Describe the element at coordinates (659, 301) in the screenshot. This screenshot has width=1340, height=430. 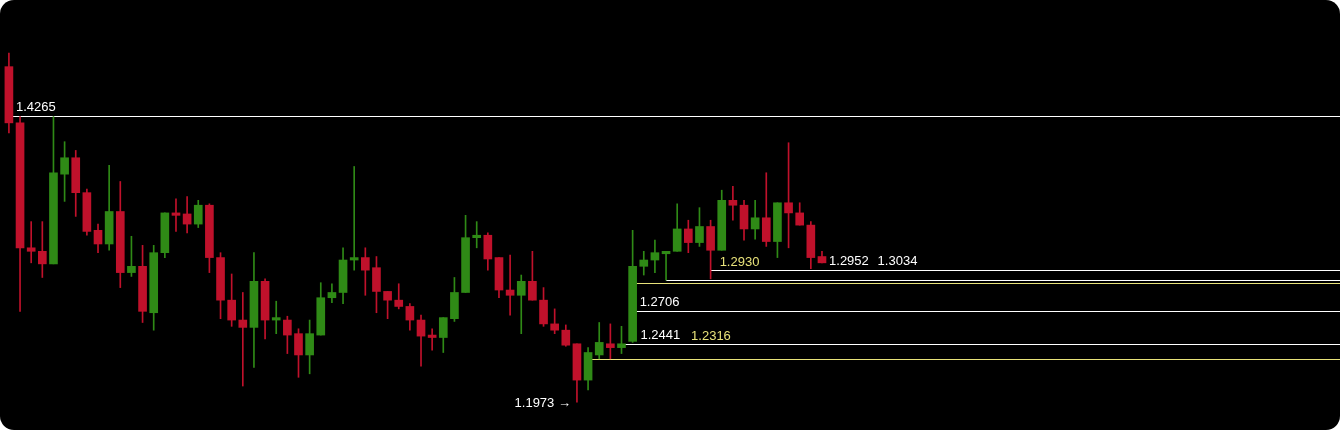
I see `annotation: 1.2706` at that location.